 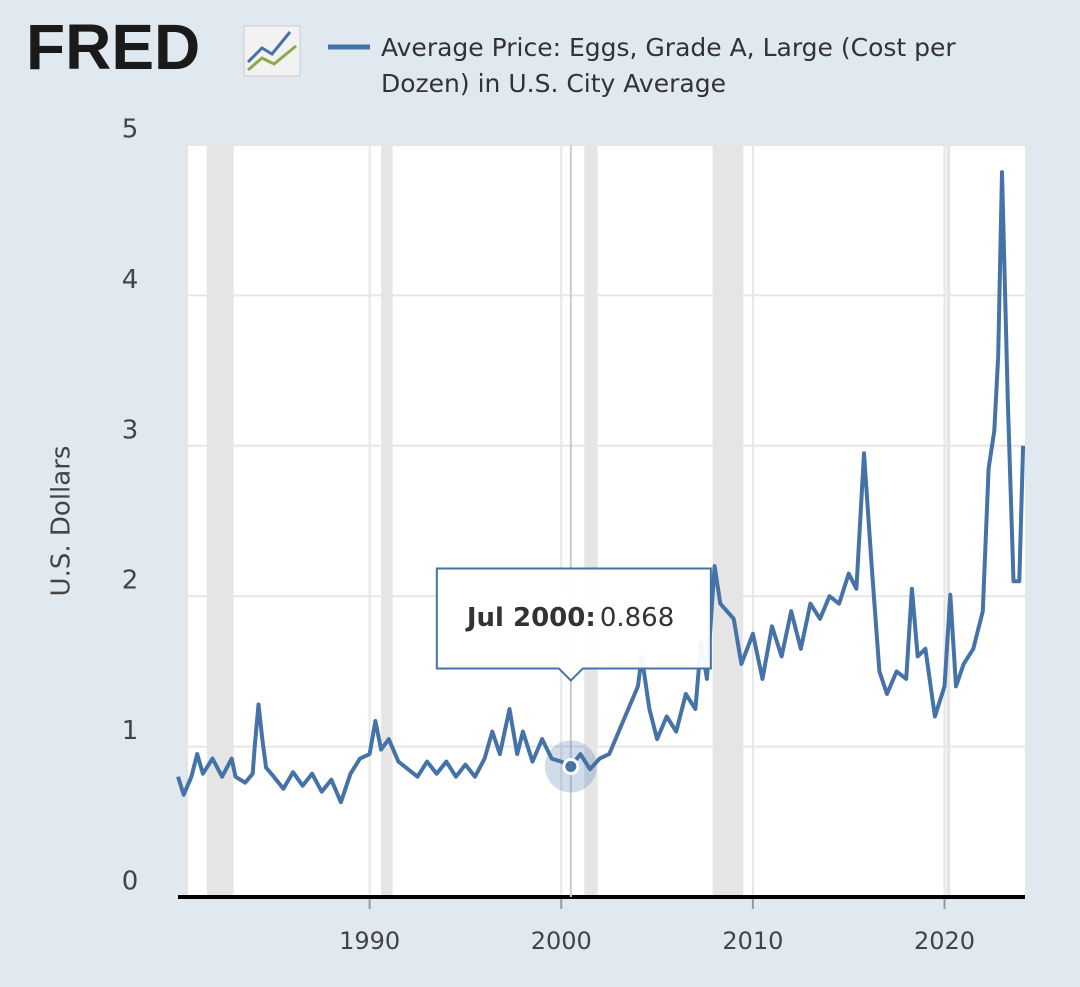 What do you see at coordinates (752, 941) in the screenshot?
I see `x-tick-label: 2010` at bounding box center [752, 941].